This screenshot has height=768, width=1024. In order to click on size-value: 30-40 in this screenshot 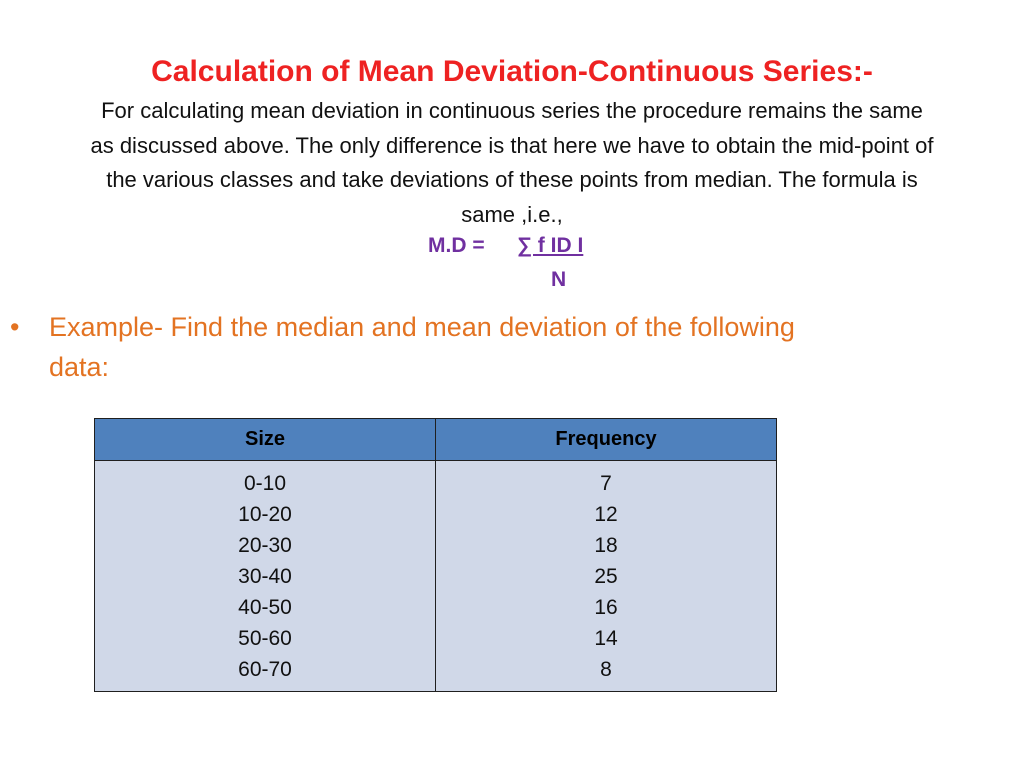, I will do `click(265, 576)`.